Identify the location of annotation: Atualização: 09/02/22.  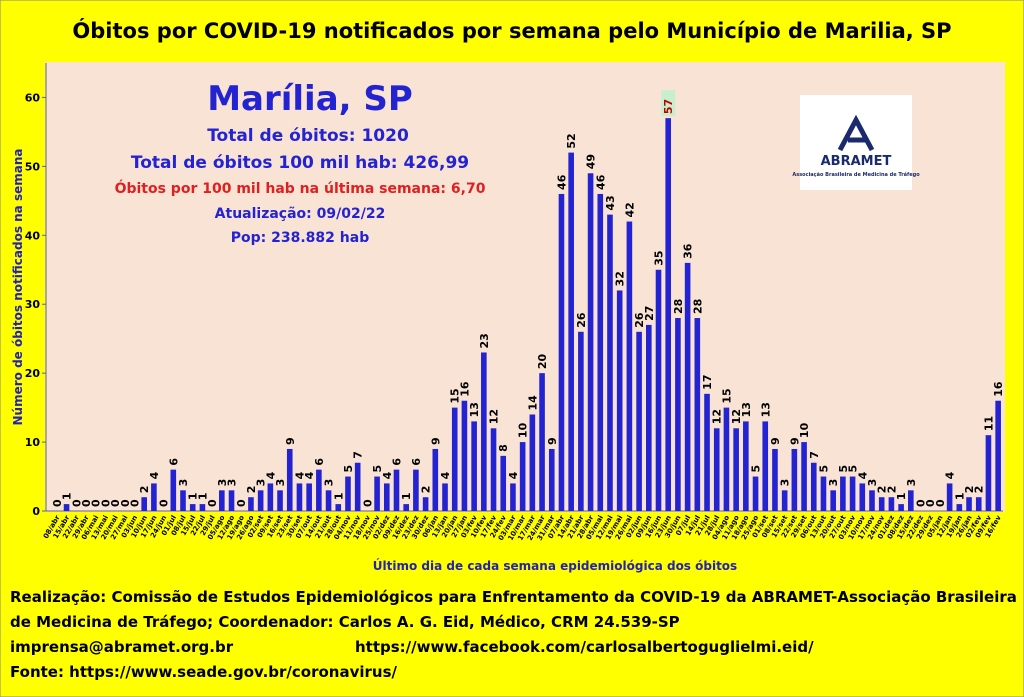
(300, 214).